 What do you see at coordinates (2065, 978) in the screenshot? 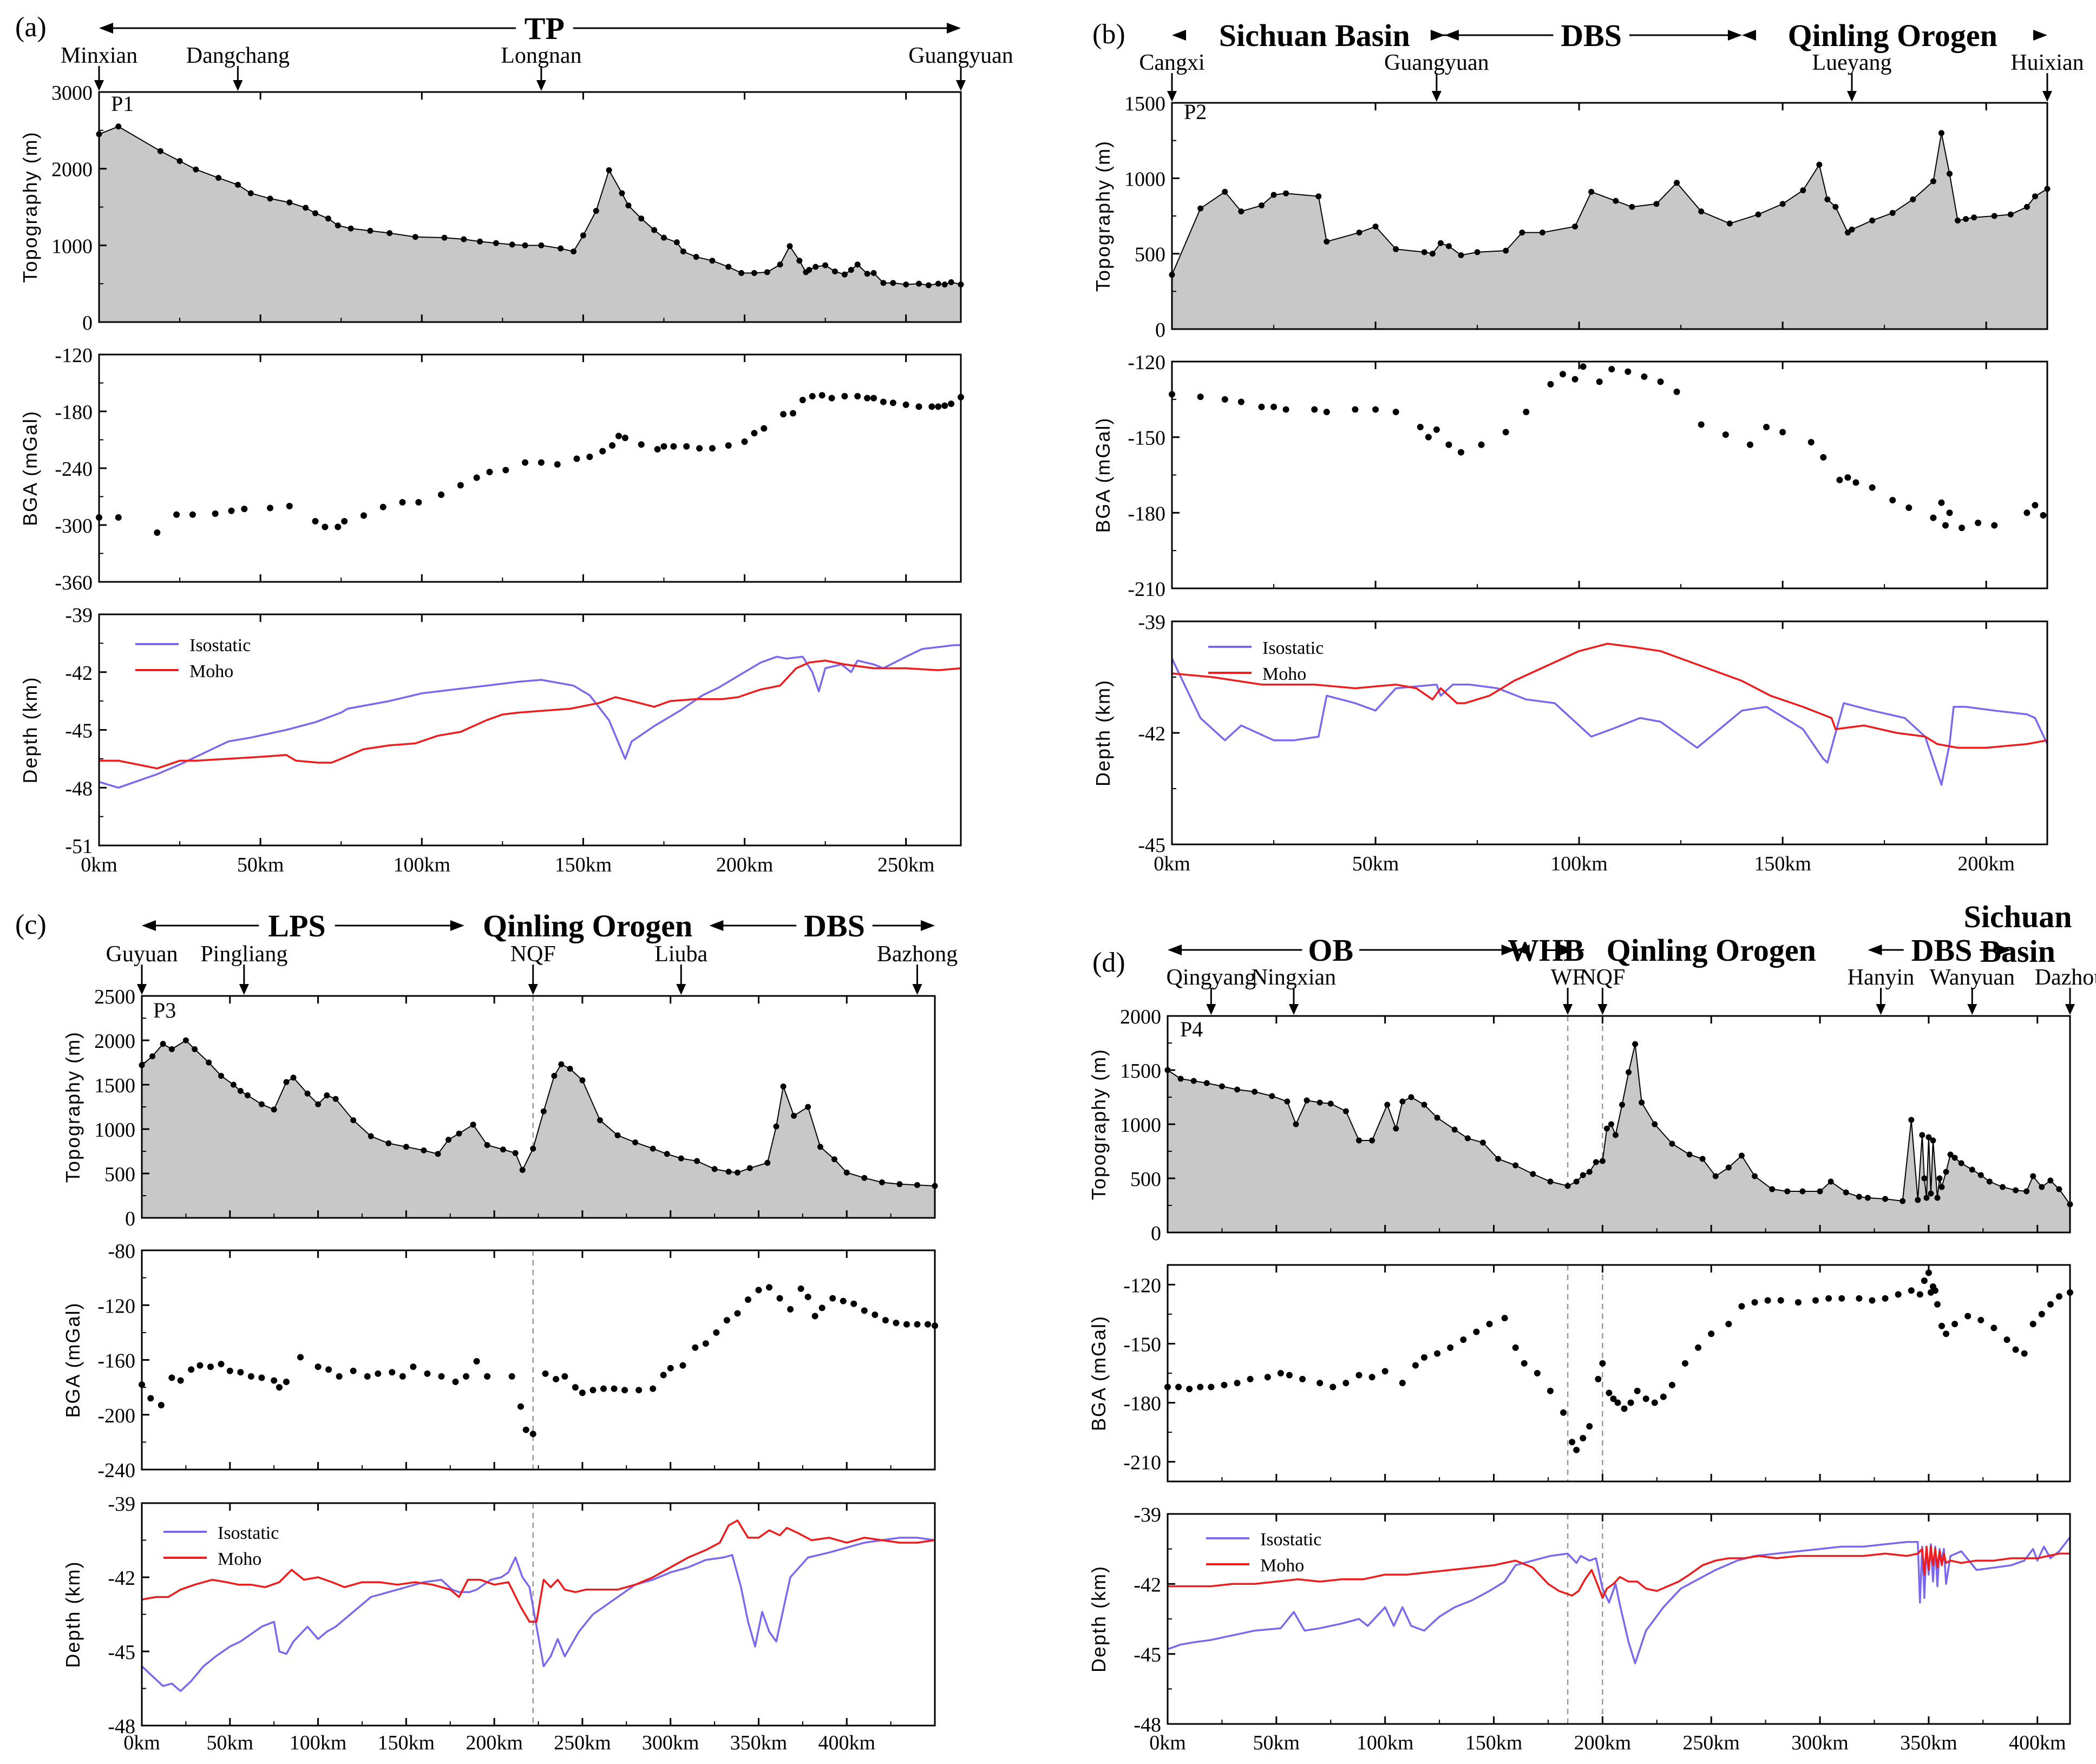
I see `place-label: Dazhou` at bounding box center [2065, 978].